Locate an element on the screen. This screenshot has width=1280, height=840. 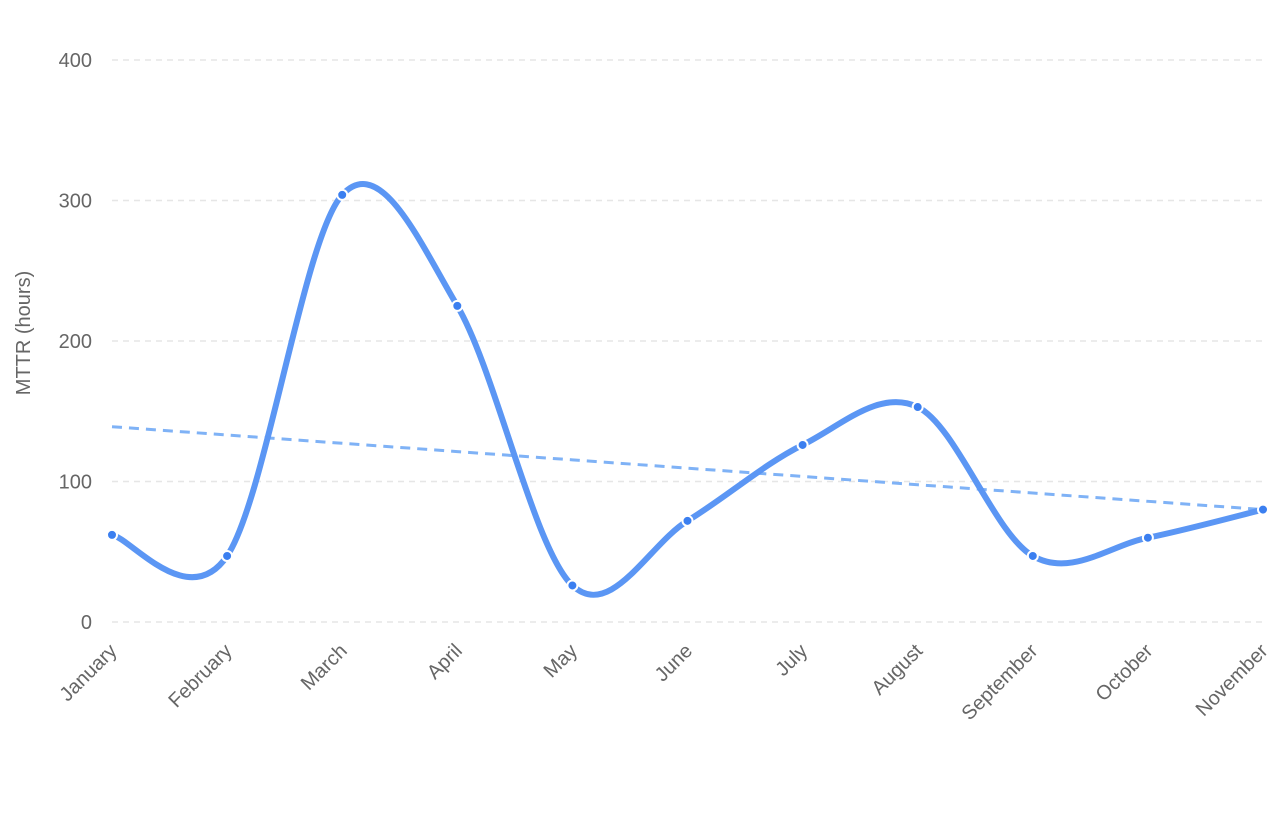
x-tick-label: January is located at coordinates (89, 673).